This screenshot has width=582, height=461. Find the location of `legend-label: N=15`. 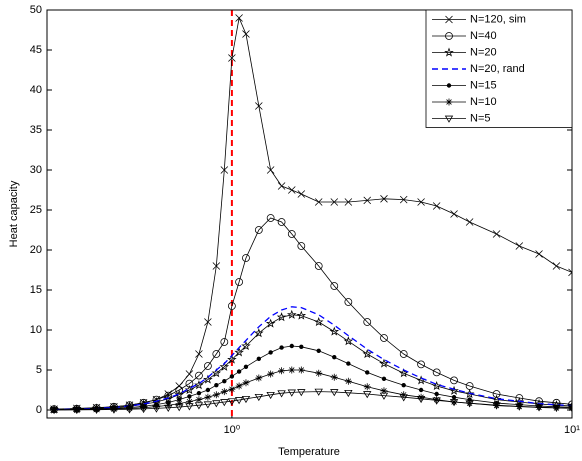

legend-label: N=15 is located at coordinates (483, 85).